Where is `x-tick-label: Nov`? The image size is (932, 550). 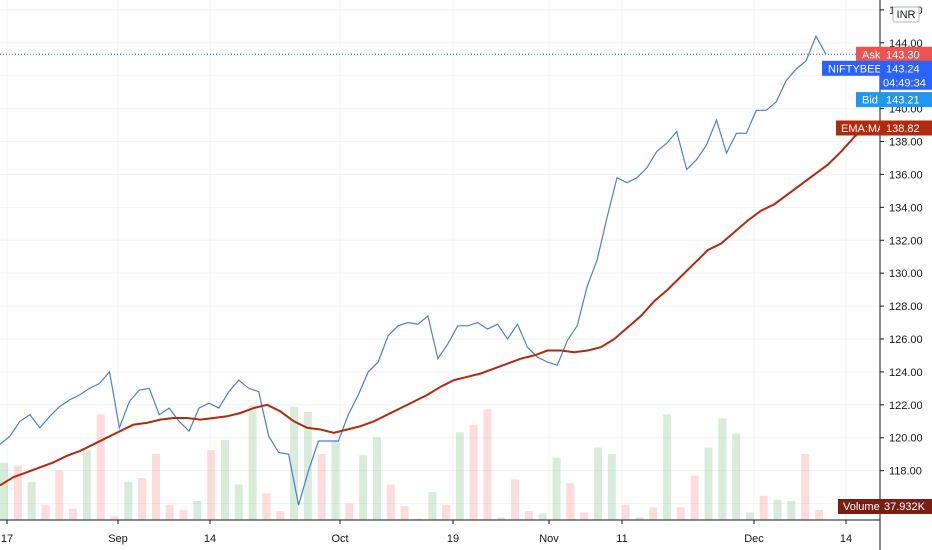
x-tick-label: Nov is located at coordinates (549, 539).